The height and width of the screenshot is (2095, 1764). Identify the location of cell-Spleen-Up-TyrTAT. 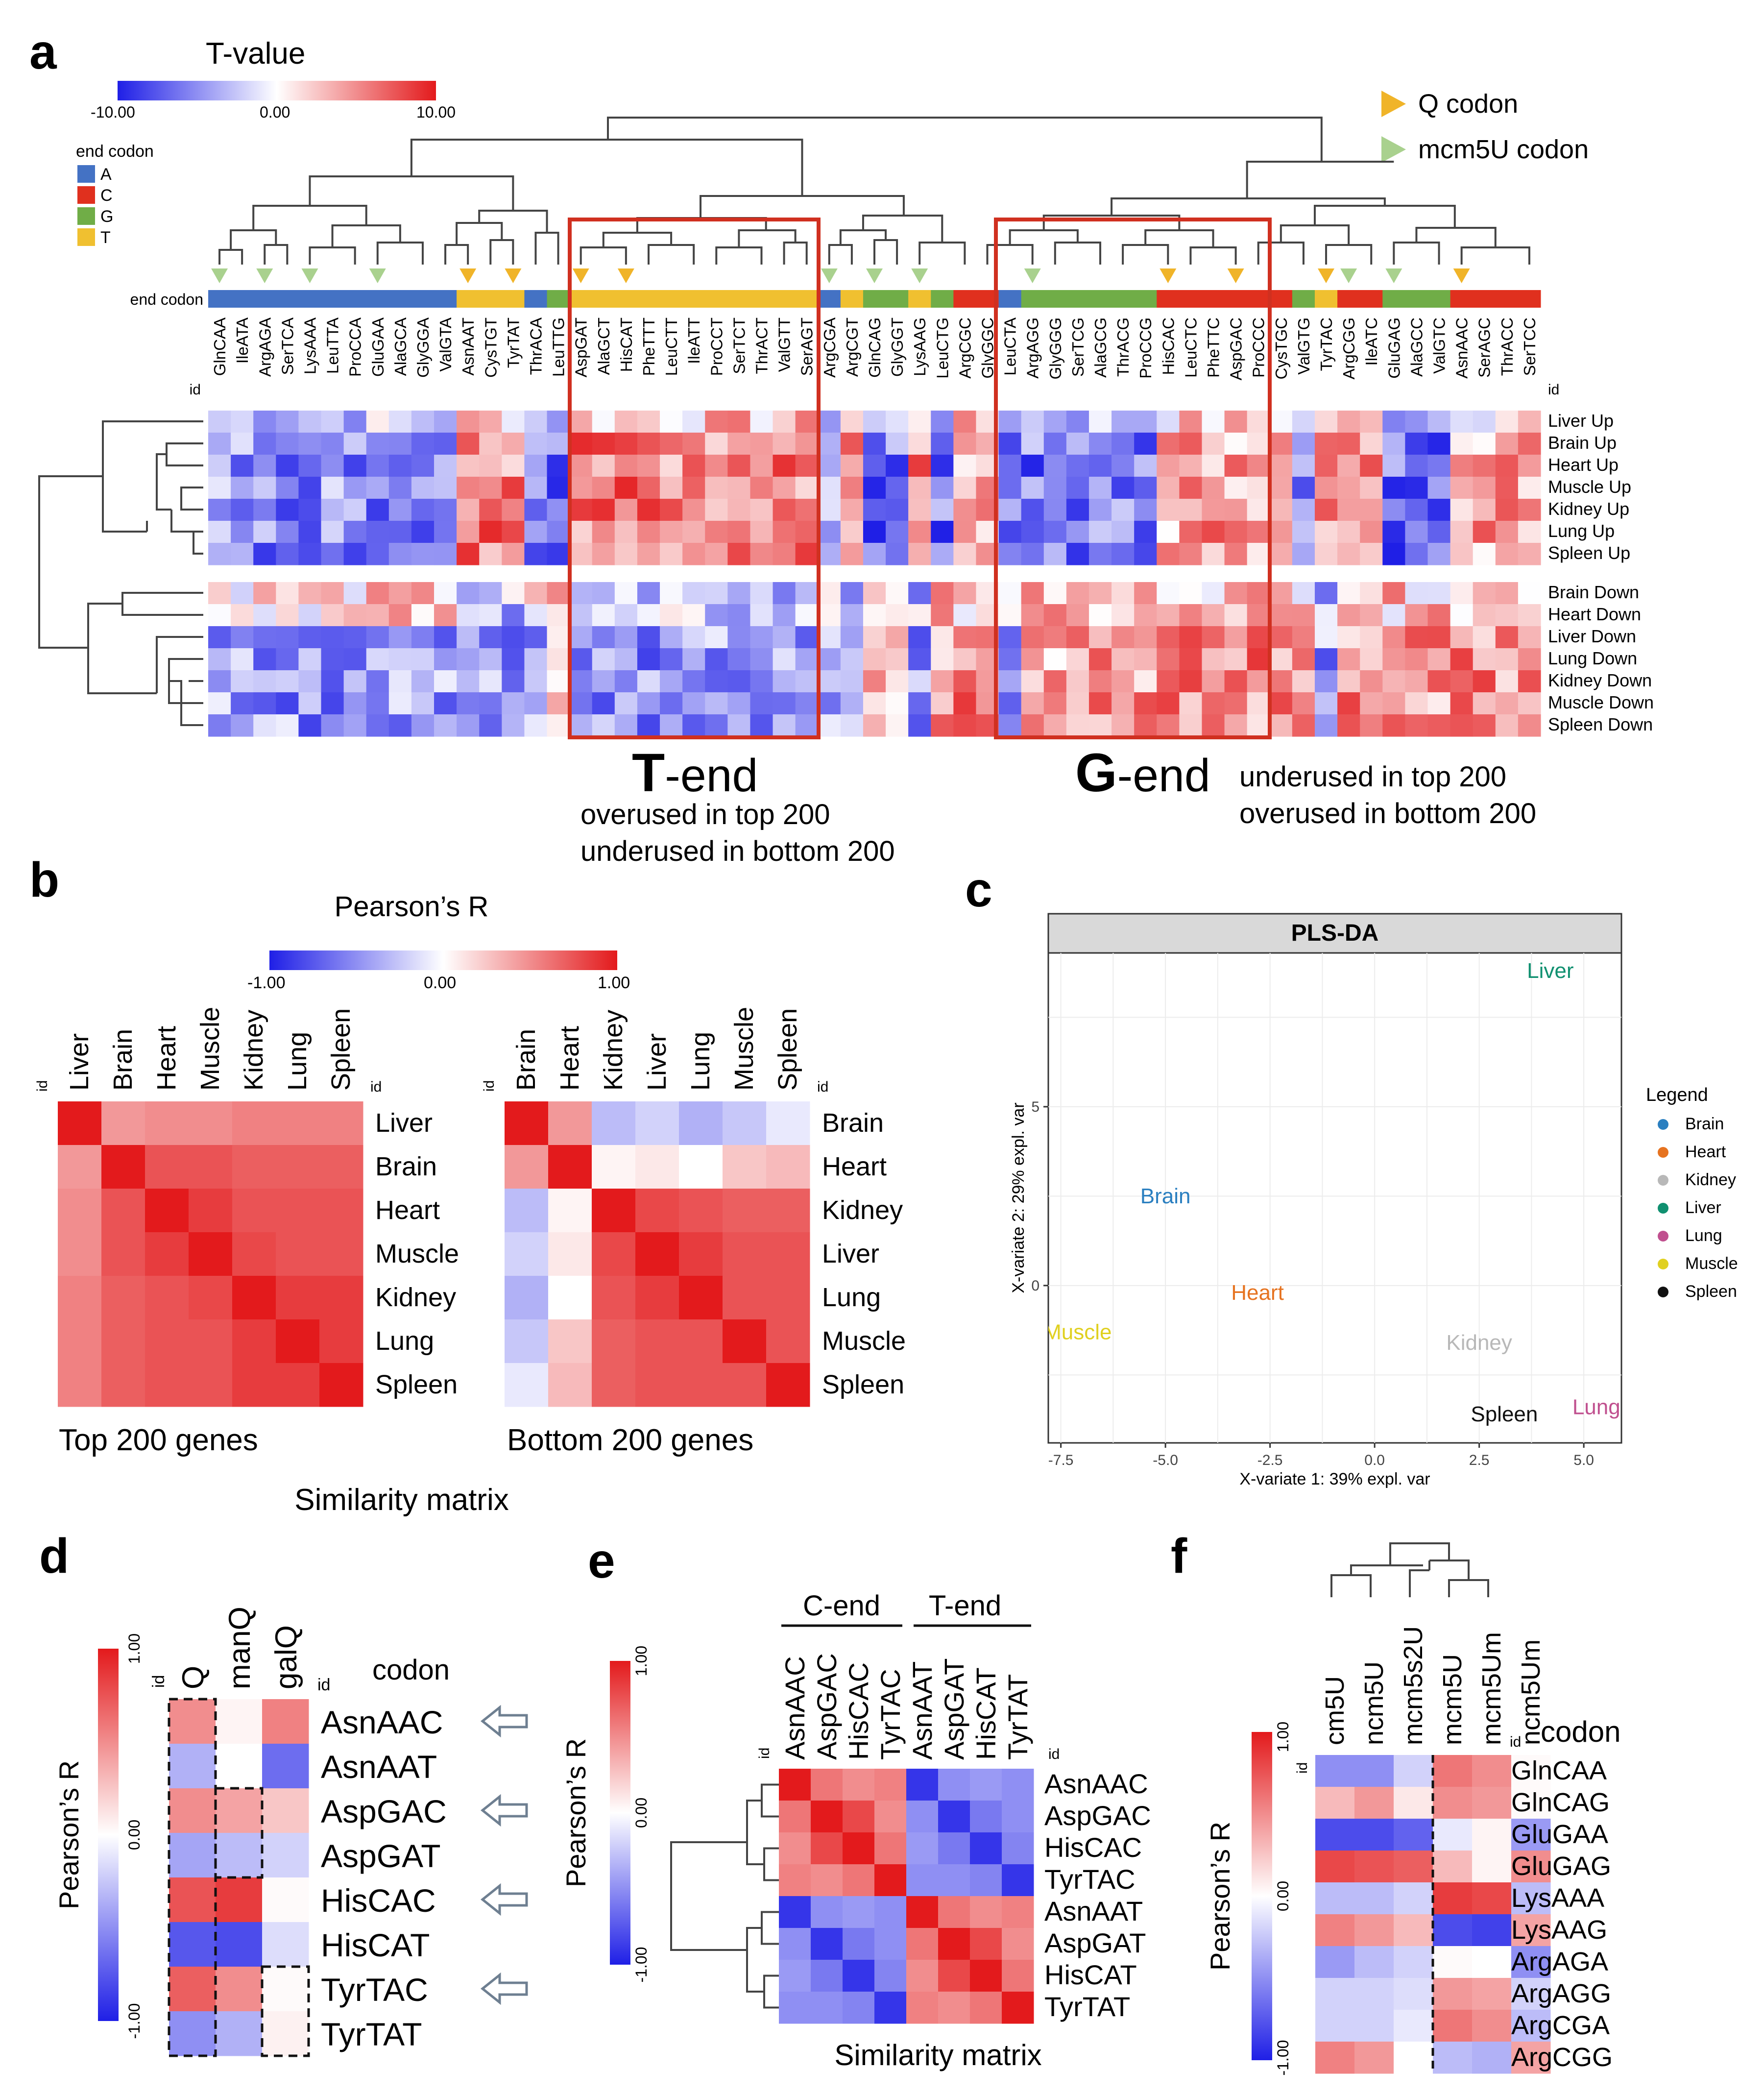
(513, 554).